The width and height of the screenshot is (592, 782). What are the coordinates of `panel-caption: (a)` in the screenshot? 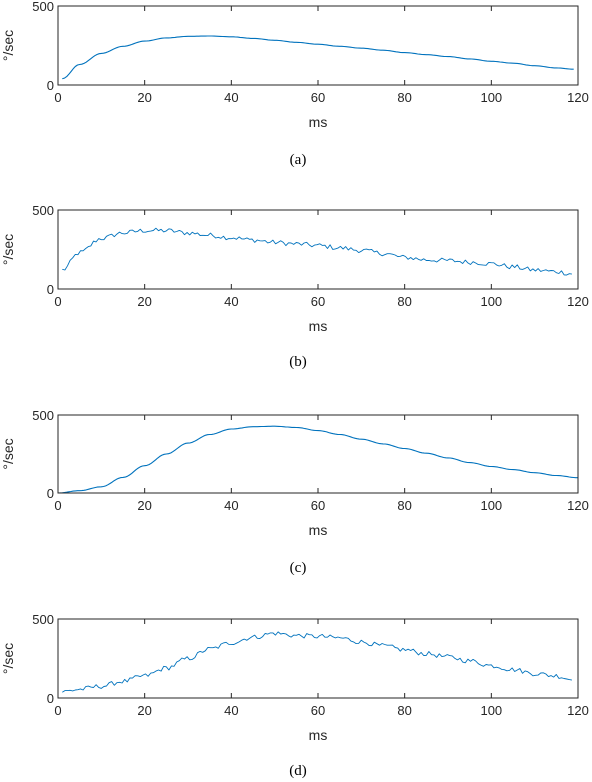 It's located at (298, 160).